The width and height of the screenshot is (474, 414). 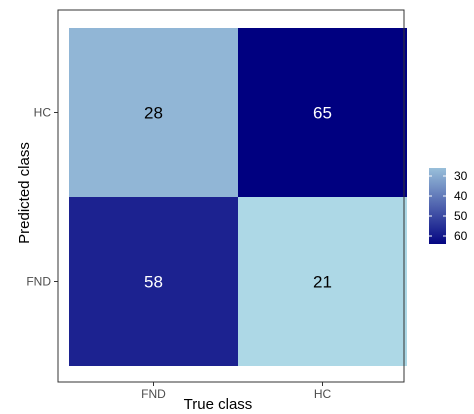 What do you see at coordinates (323, 394) in the screenshot?
I see `x-tick-label: HC` at bounding box center [323, 394].